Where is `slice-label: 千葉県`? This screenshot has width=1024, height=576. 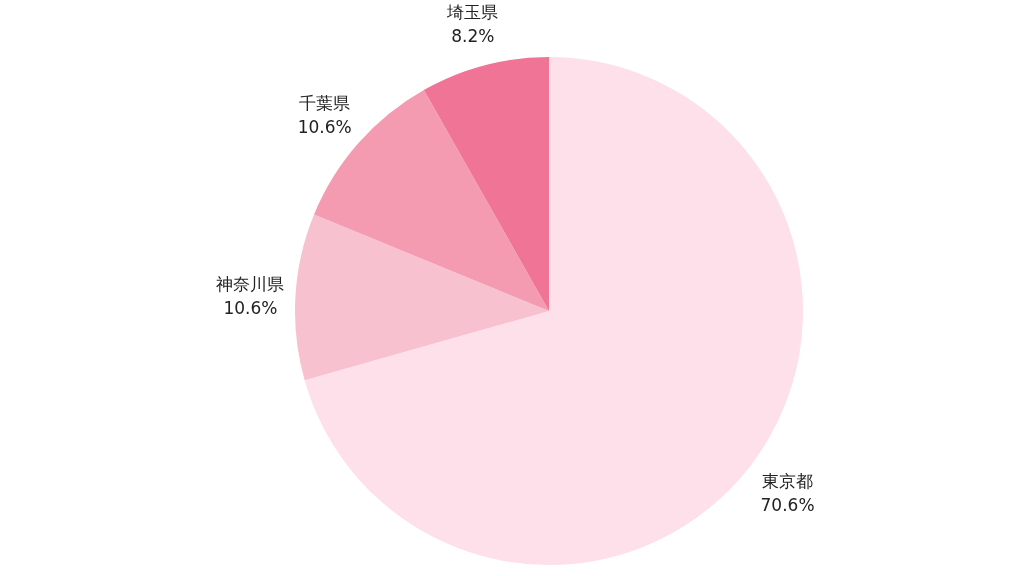
slice-label: 千葉県 is located at coordinates (325, 103).